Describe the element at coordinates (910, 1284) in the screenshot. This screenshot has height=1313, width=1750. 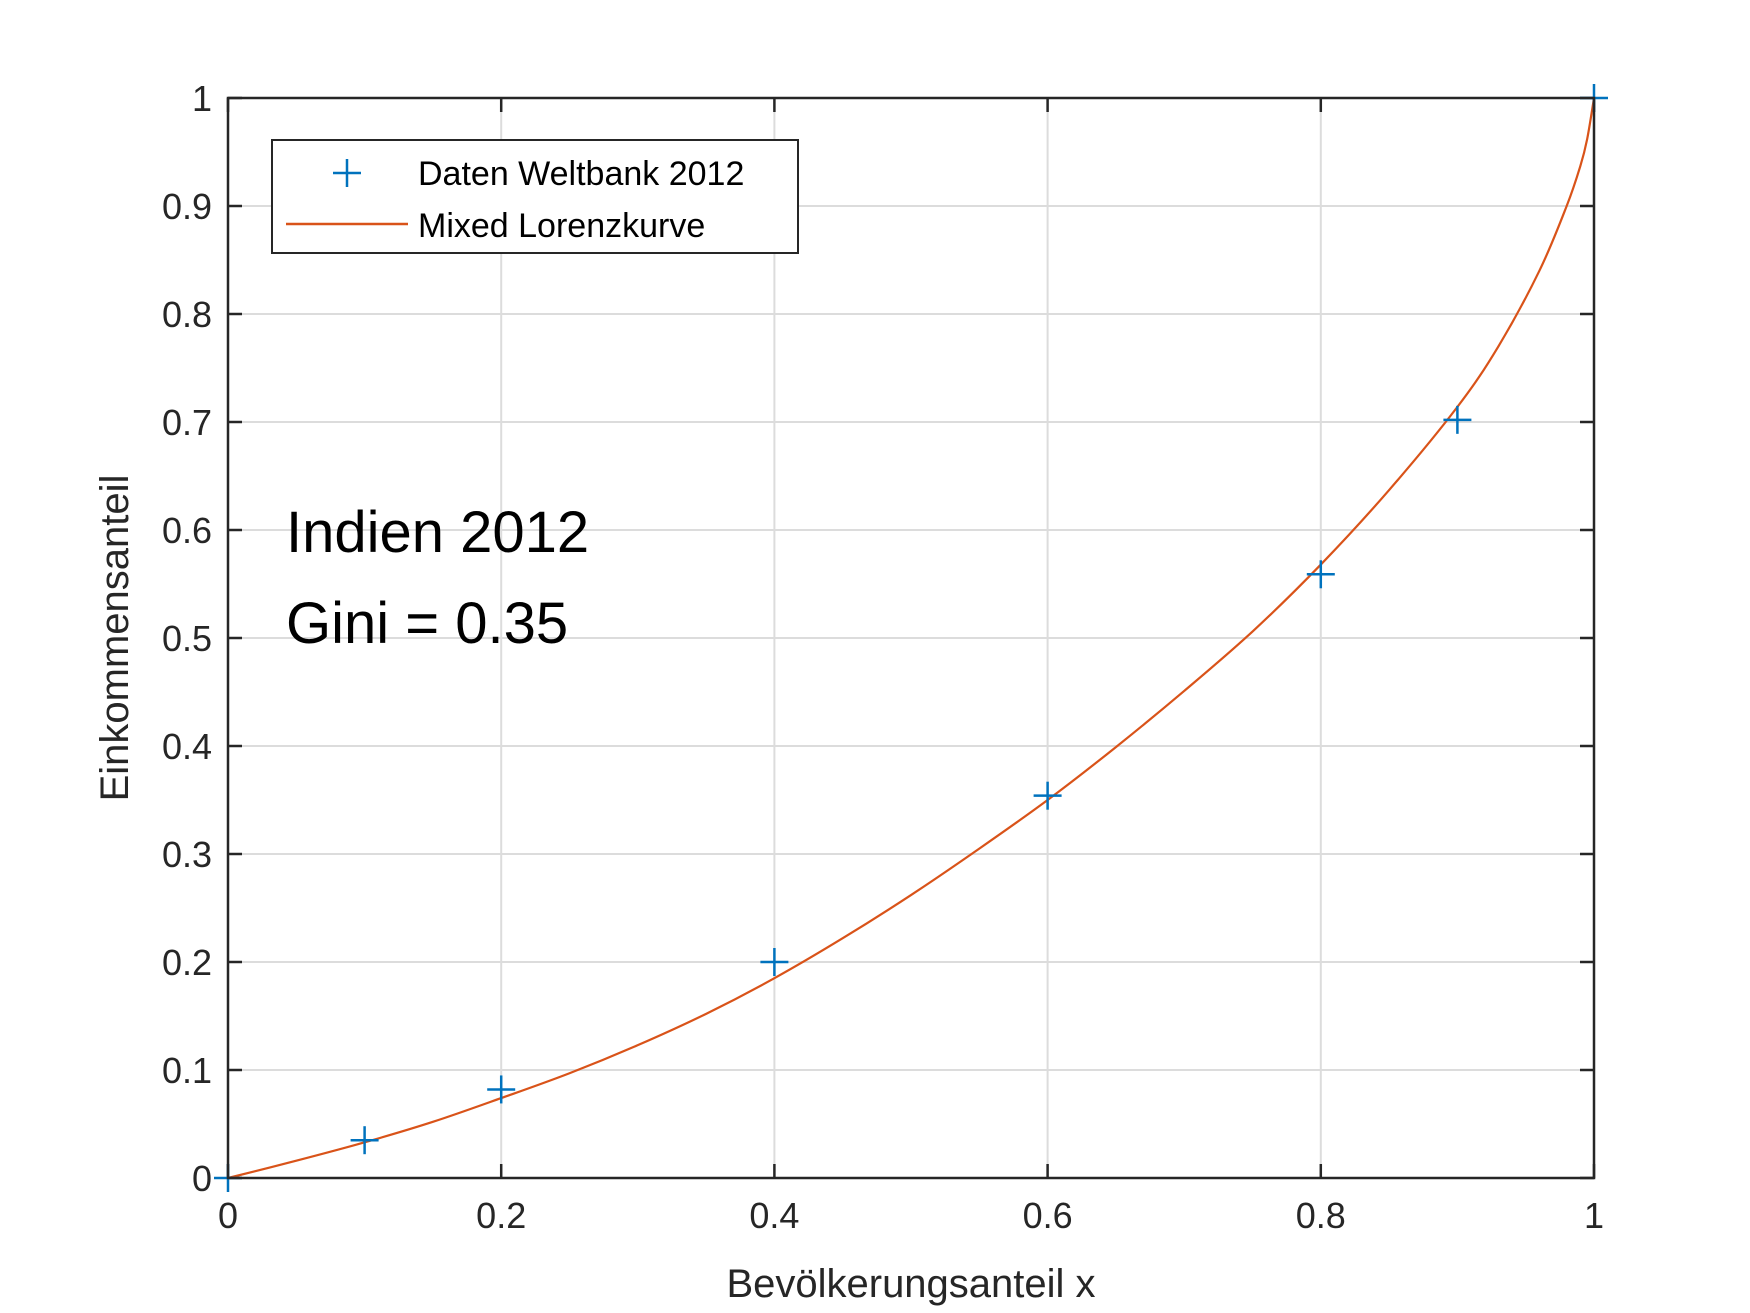
I see `x-axis-label: Bevölkerungsanteil x` at that location.